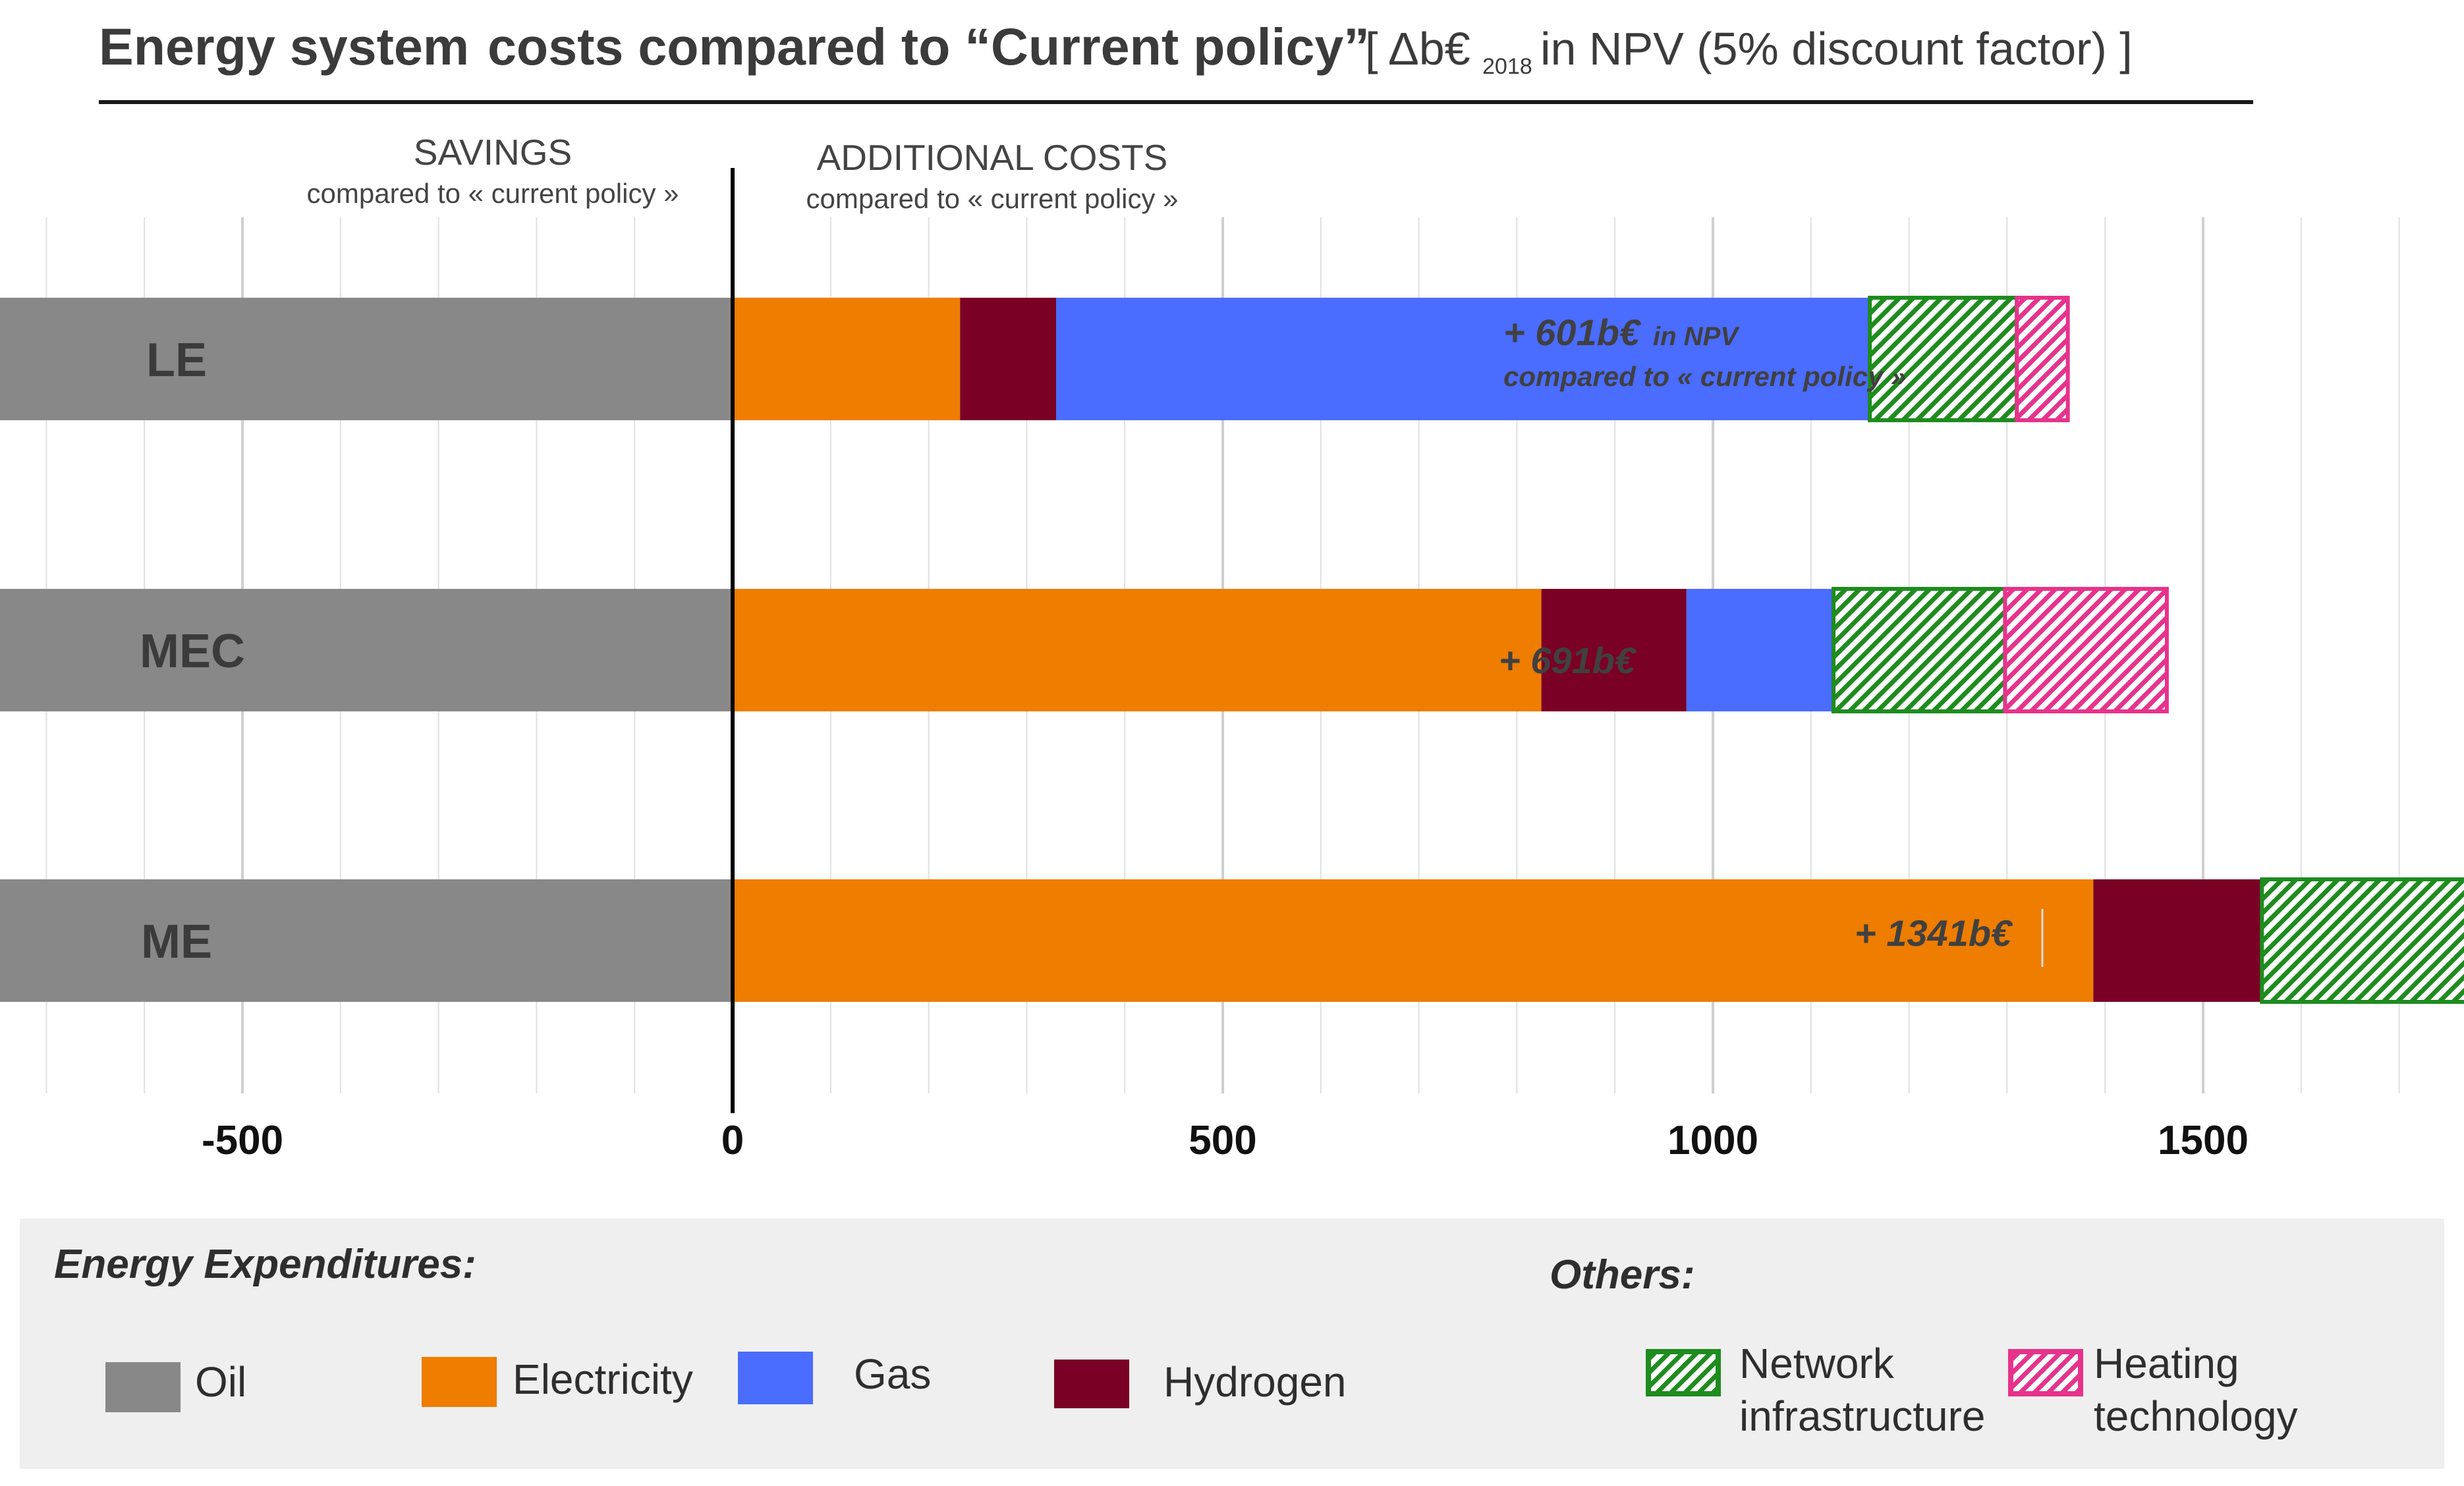  Describe the element at coordinates (992, 198) in the screenshot. I see `additional-costs-subheader: compared to « current policy »` at that location.